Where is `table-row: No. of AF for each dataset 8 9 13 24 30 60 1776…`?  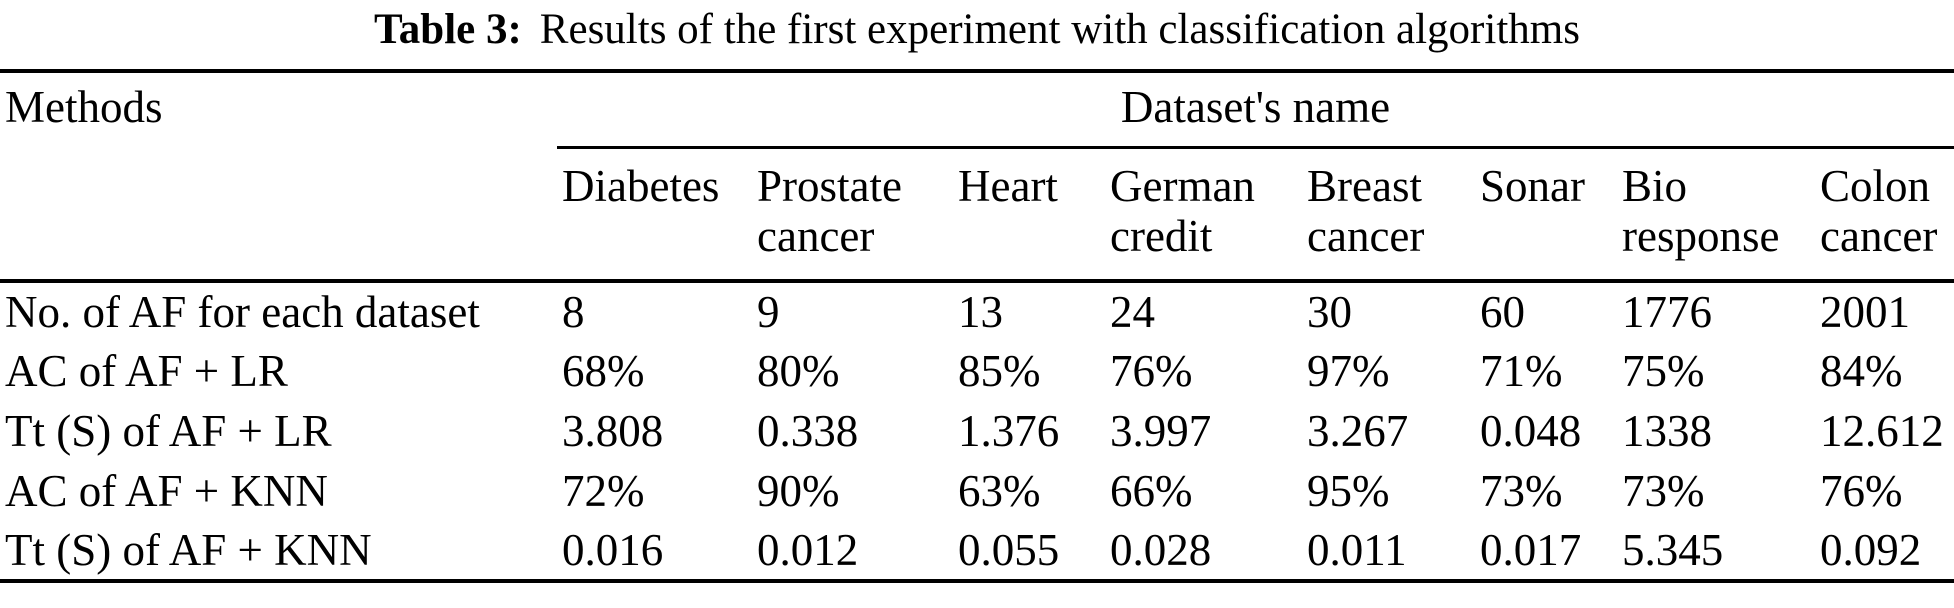
table-row: No. of AF for each dataset 8 9 13 24 30 60 1776… is located at coordinates (977, 311).